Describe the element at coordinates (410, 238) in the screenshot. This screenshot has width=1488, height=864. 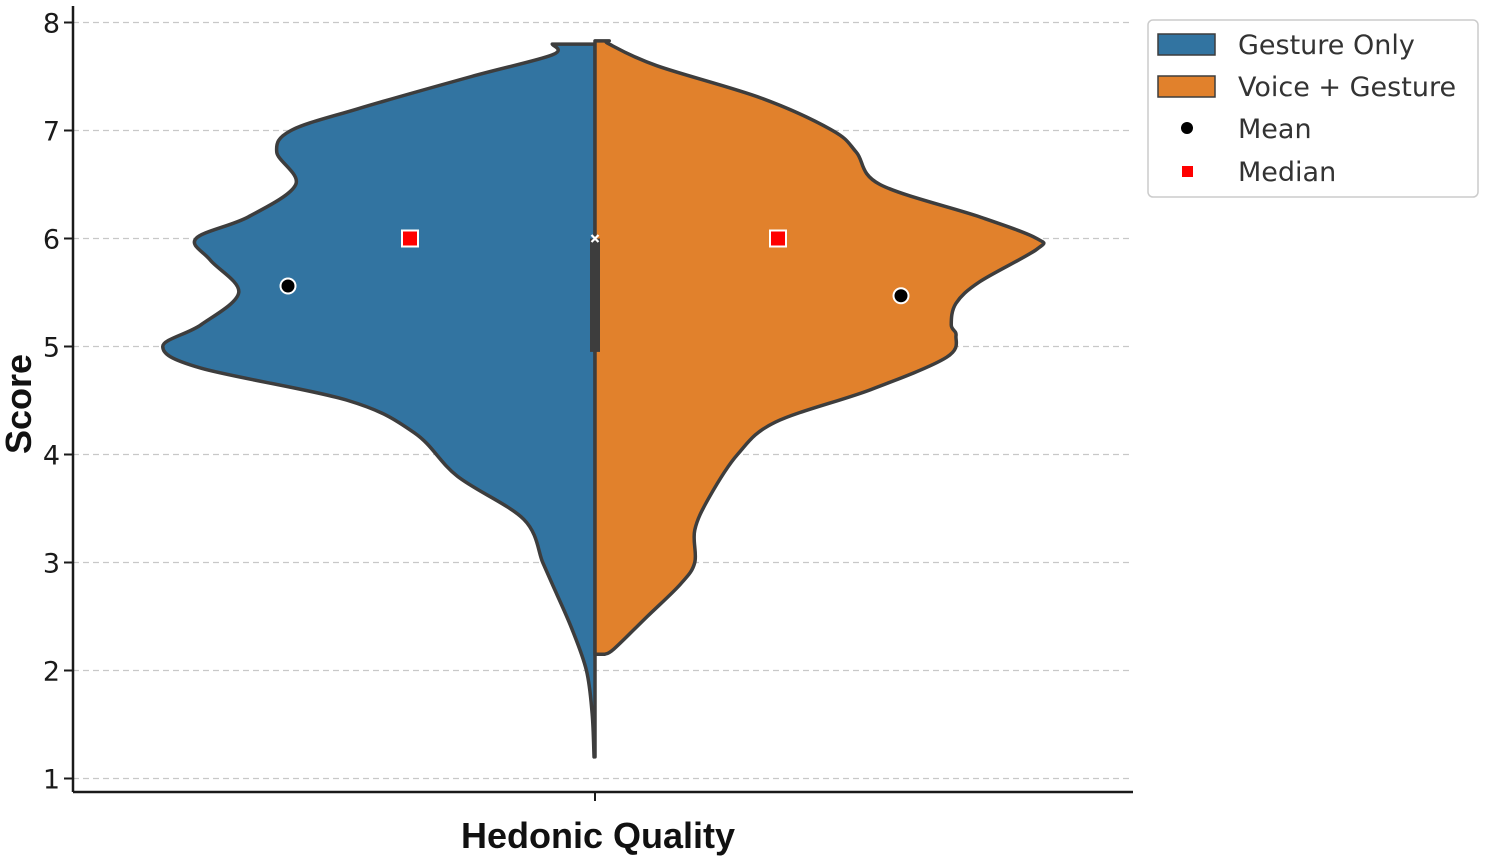
I see `median-marker-left` at that location.